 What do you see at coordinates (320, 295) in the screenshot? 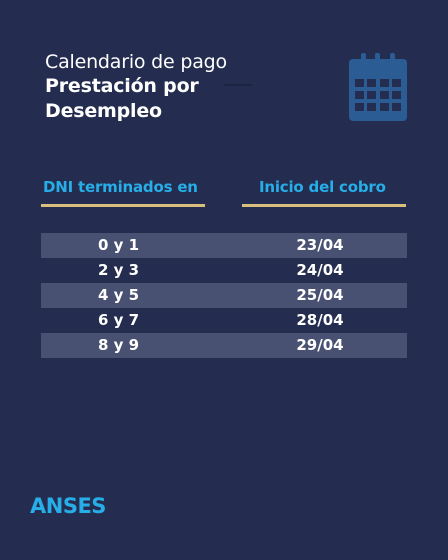
I see `date-cell: 25/04` at bounding box center [320, 295].